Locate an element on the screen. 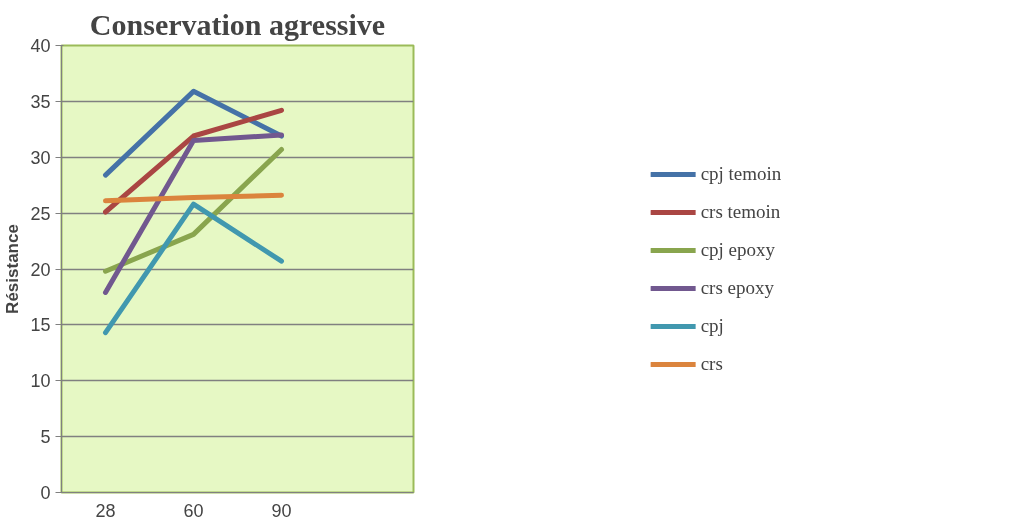  y-tick-label: 10 is located at coordinates (40, 381).